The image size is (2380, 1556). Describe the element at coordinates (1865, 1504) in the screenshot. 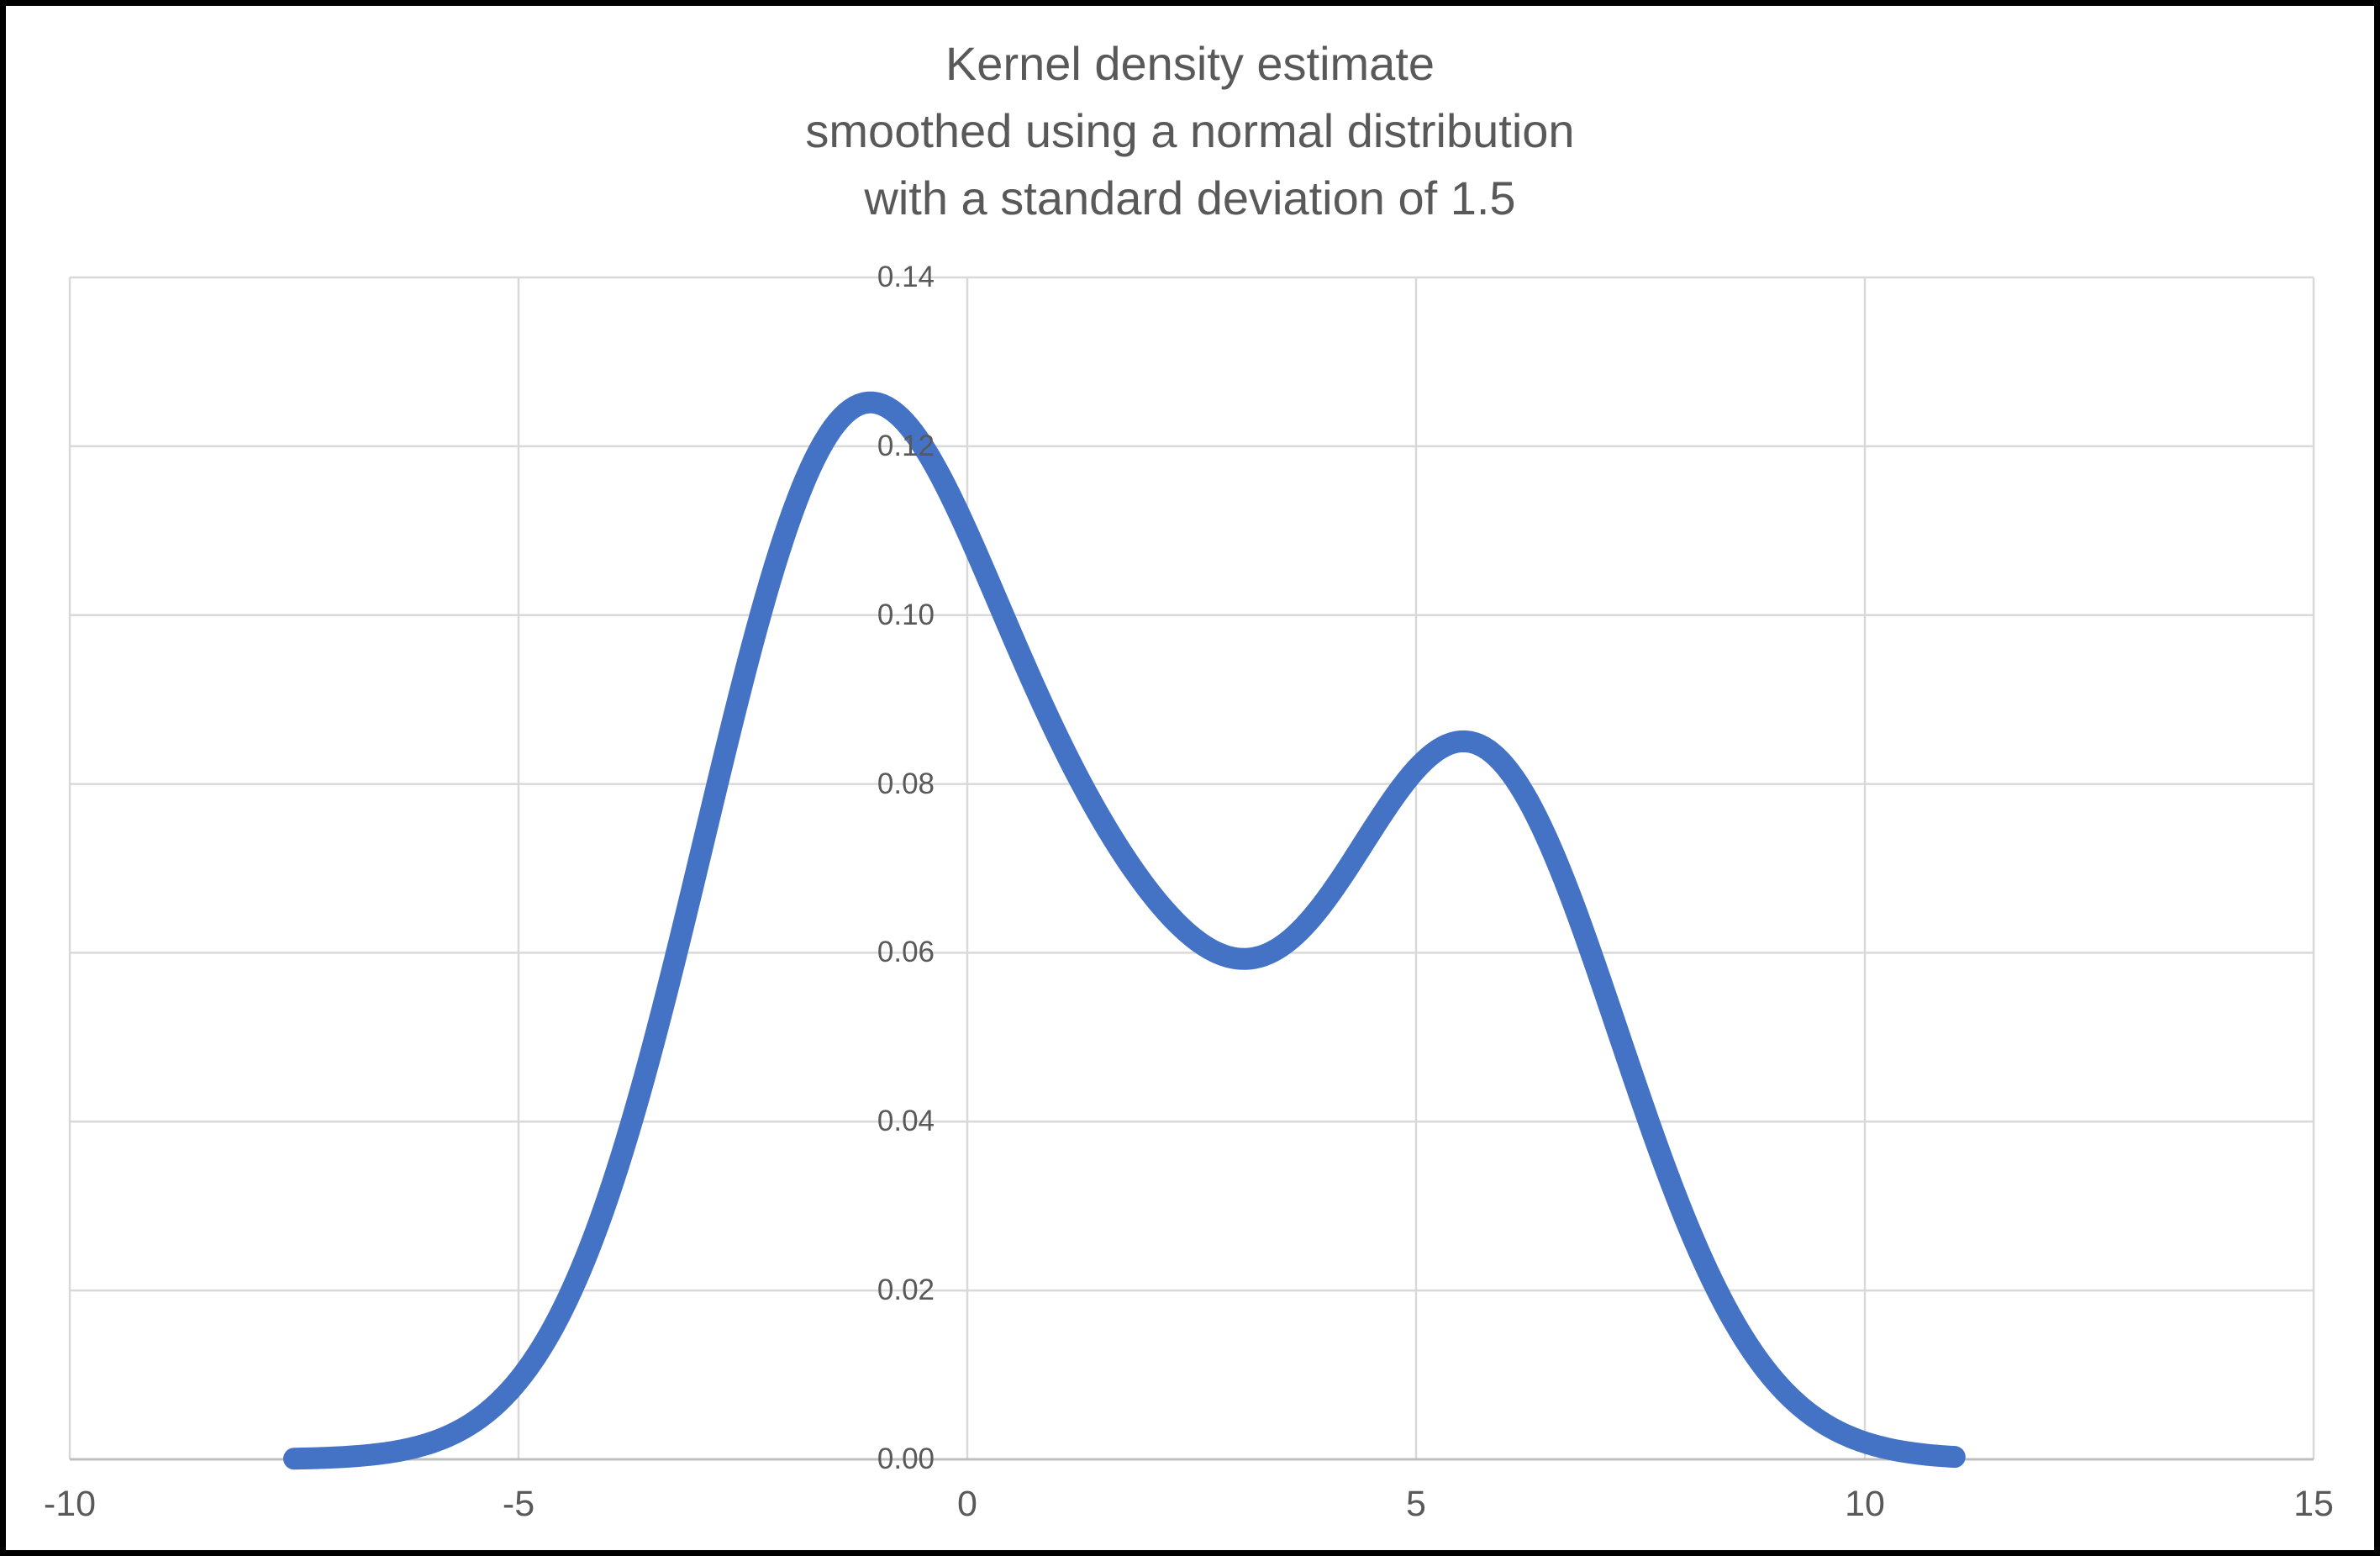

I see `x-tick-label: 10` at that location.